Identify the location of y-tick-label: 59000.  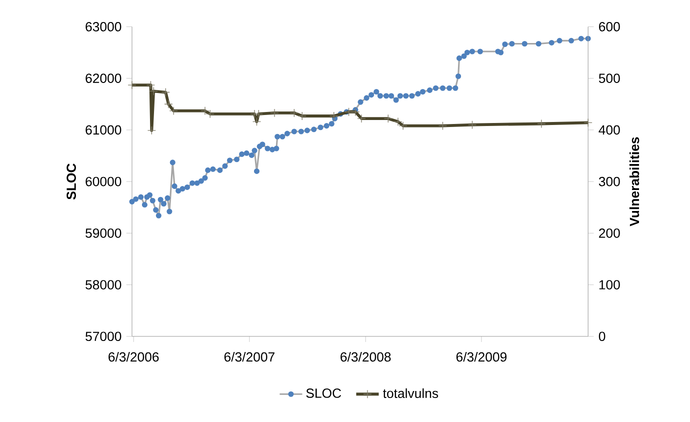
(104, 233).